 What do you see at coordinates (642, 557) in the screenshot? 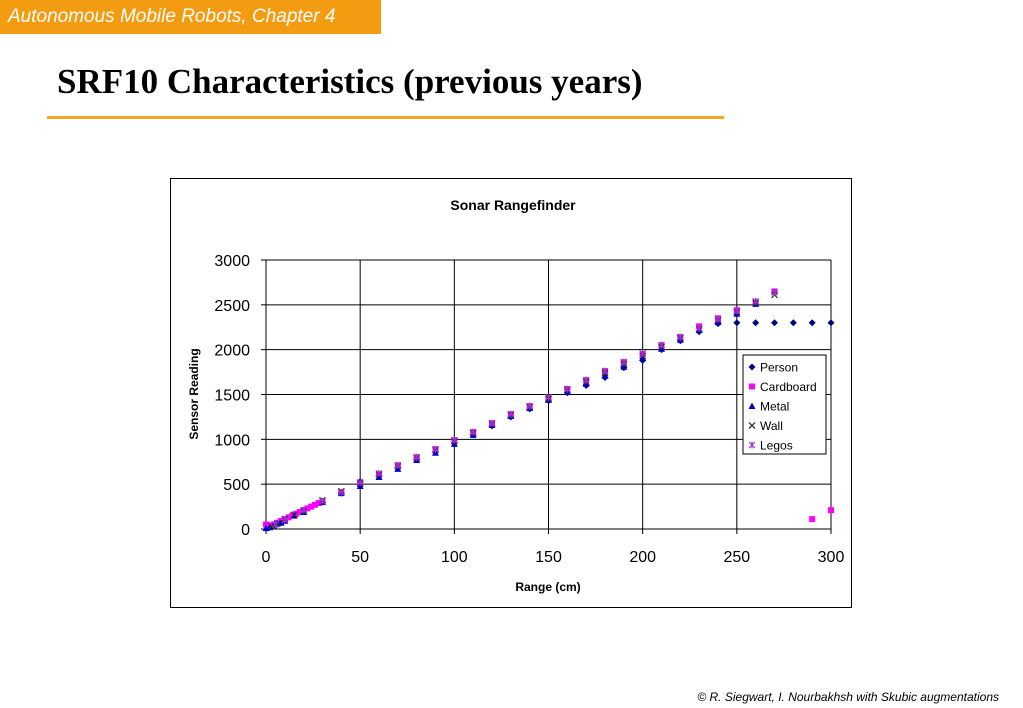
I see `x-tick-label: 200` at bounding box center [642, 557].